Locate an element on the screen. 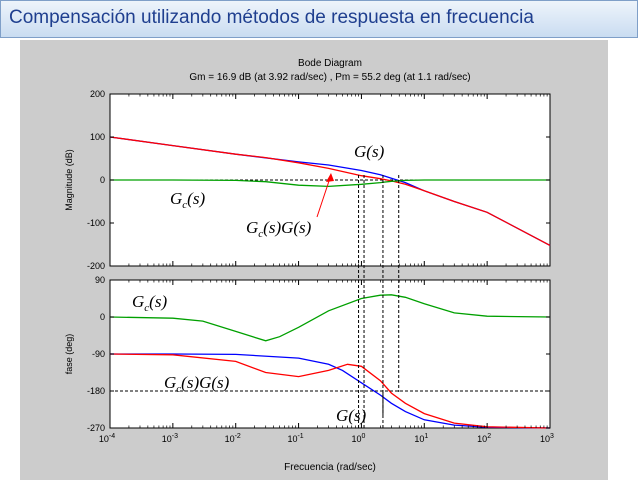  bode-title: Bode Diagram is located at coordinates (330, 63).